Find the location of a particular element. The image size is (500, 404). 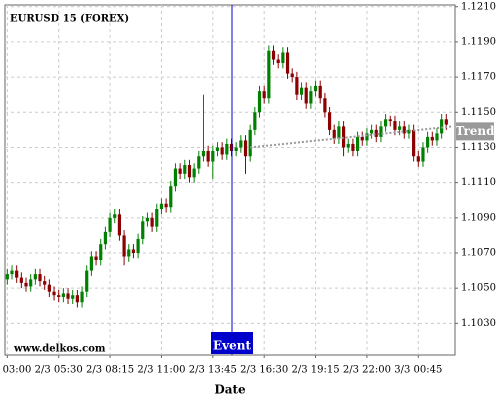

x-tick-label: 2/3 22:00 is located at coordinates (367, 370).